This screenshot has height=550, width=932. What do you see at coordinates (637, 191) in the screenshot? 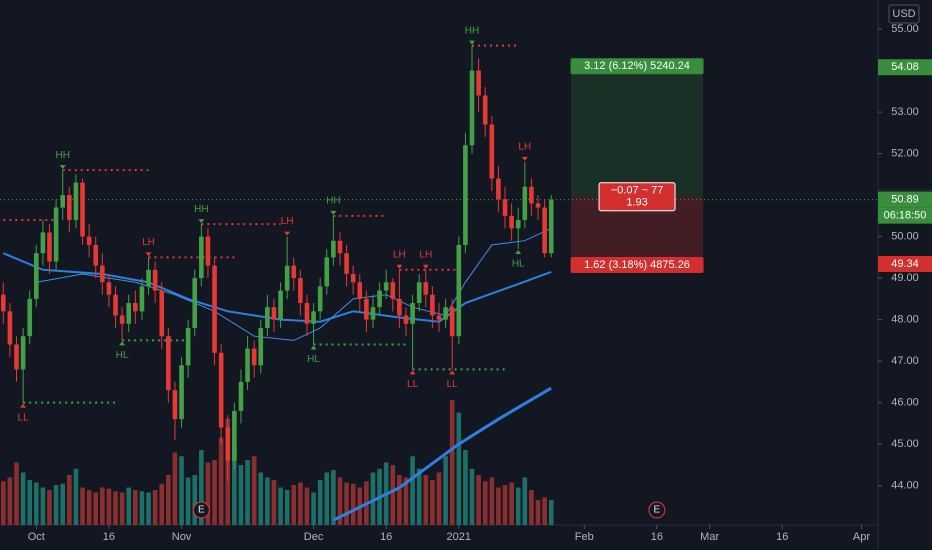
I see `position-center-label: −0.07 ~ 77` at bounding box center [637, 191].